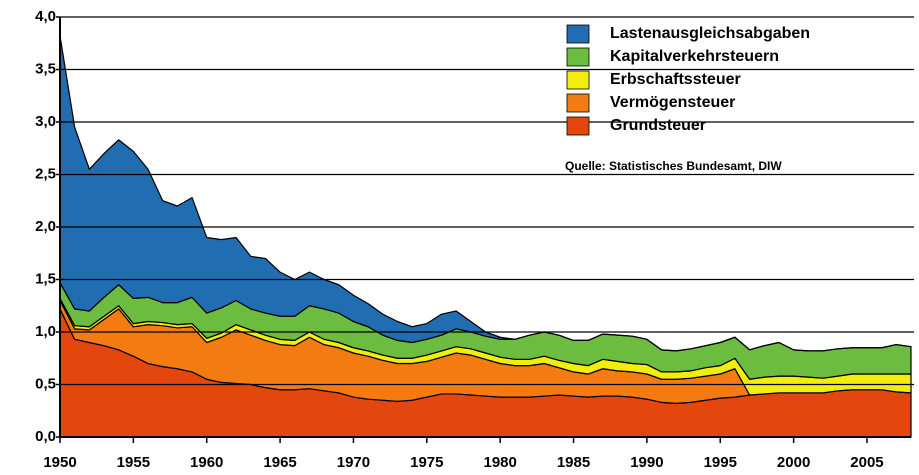 The width and height of the screenshot is (919, 475). I want to click on x-tick-label: 2000, so click(793, 462).